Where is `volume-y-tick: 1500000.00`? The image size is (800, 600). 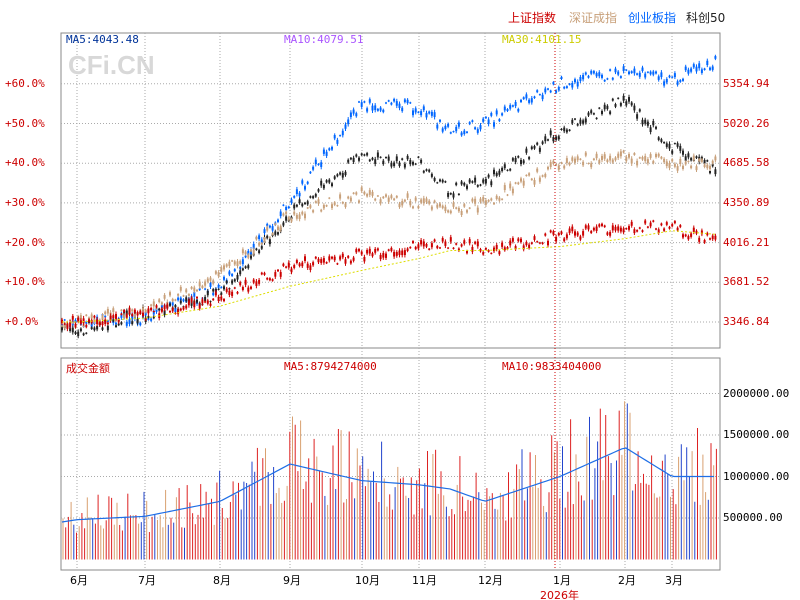 volume-y-tick: 1500000.00 is located at coordinates (756, 434).